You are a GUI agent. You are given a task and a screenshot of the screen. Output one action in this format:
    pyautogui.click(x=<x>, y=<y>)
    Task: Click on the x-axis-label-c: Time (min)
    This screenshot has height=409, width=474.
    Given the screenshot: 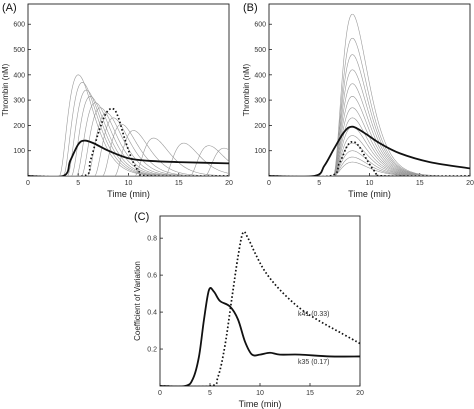 What is the action you would take?
    pyautogui.click(x=260, y=404)
    